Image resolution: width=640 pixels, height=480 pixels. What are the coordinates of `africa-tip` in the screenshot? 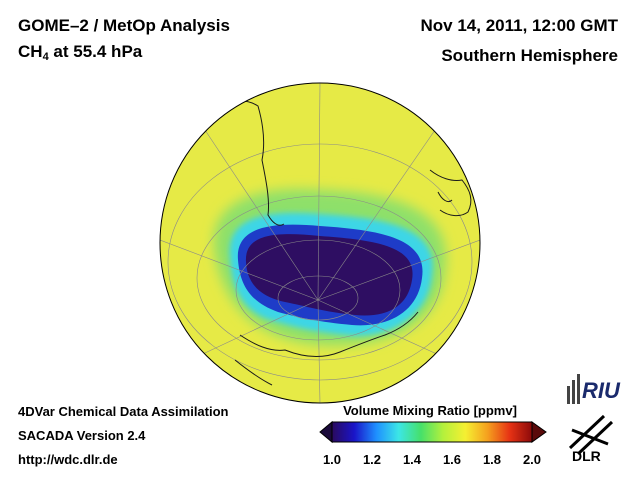 It's located at (445, 197).